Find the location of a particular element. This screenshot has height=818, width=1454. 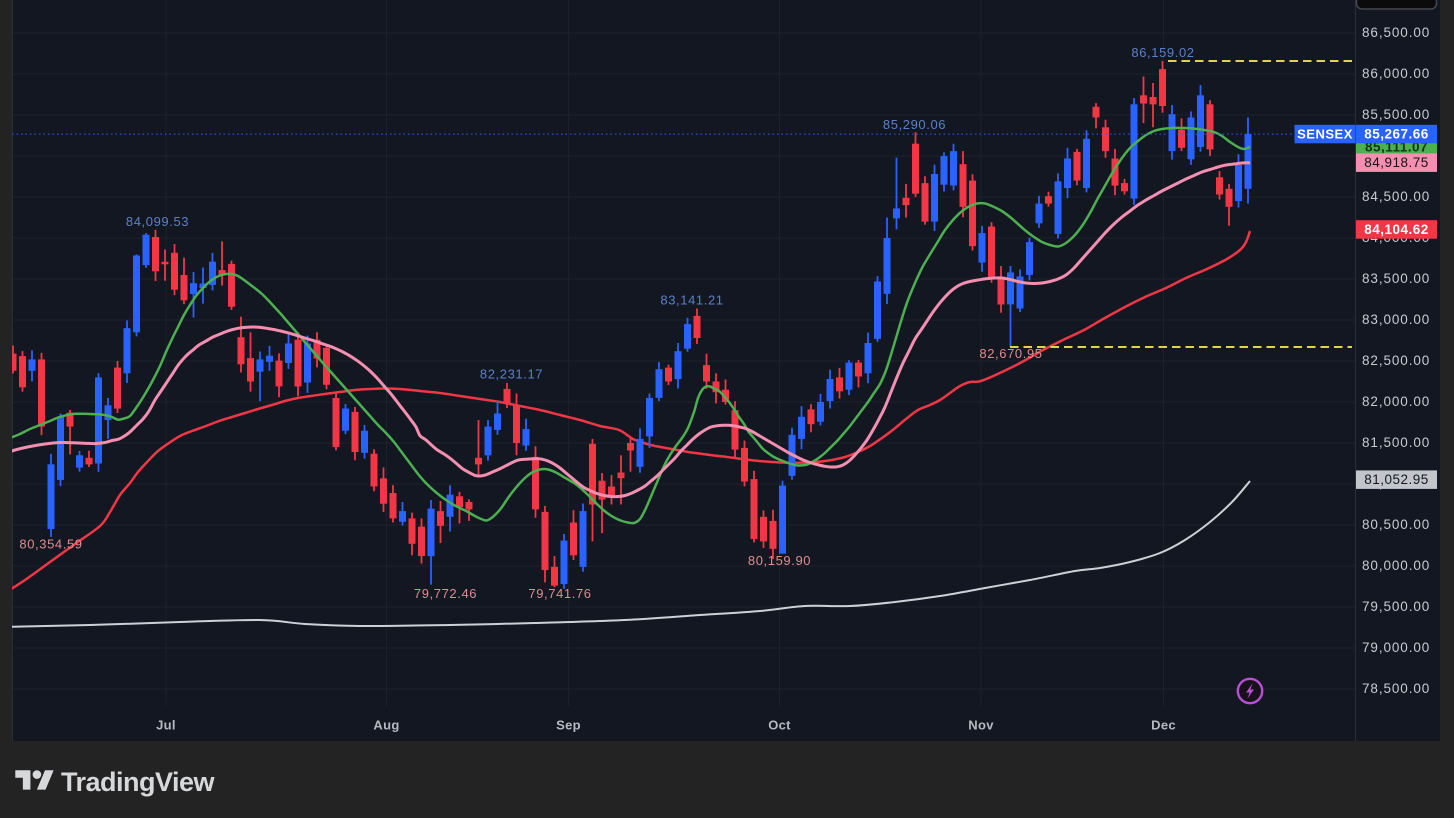

svg-text: 82,500.00 is located at coordinates (1396, 360).